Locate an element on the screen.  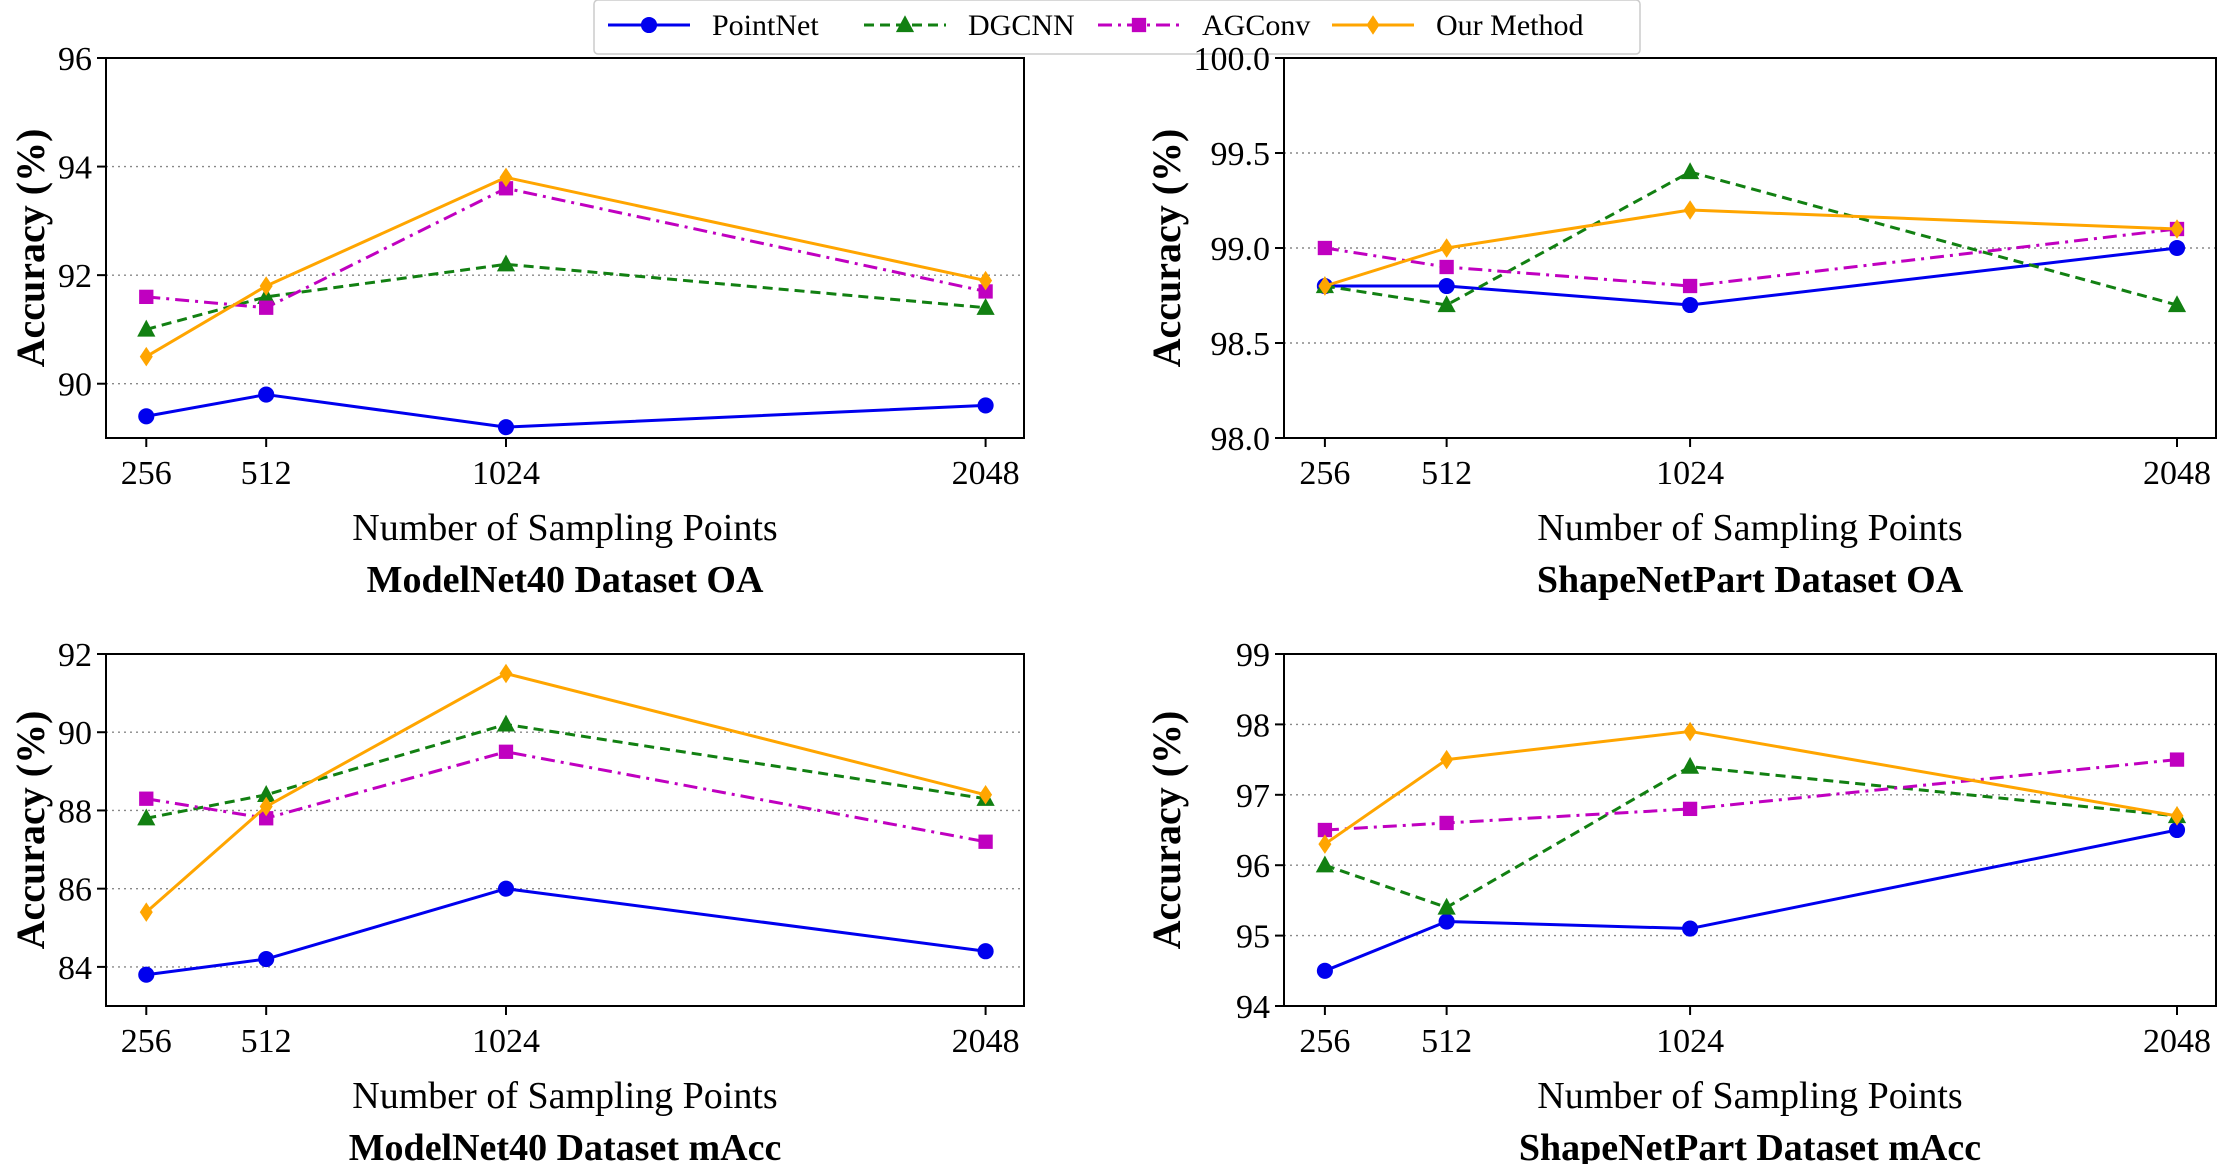
y-tick-label: 88 is located at coordinates (75, 811).